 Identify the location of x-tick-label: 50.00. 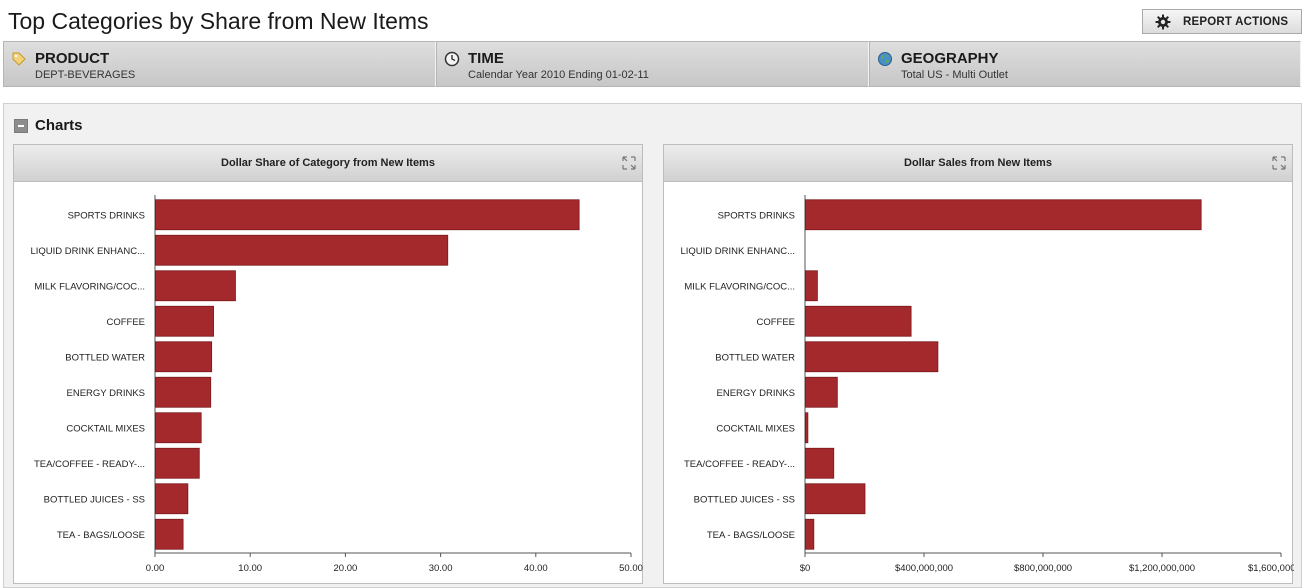
(631, 568).